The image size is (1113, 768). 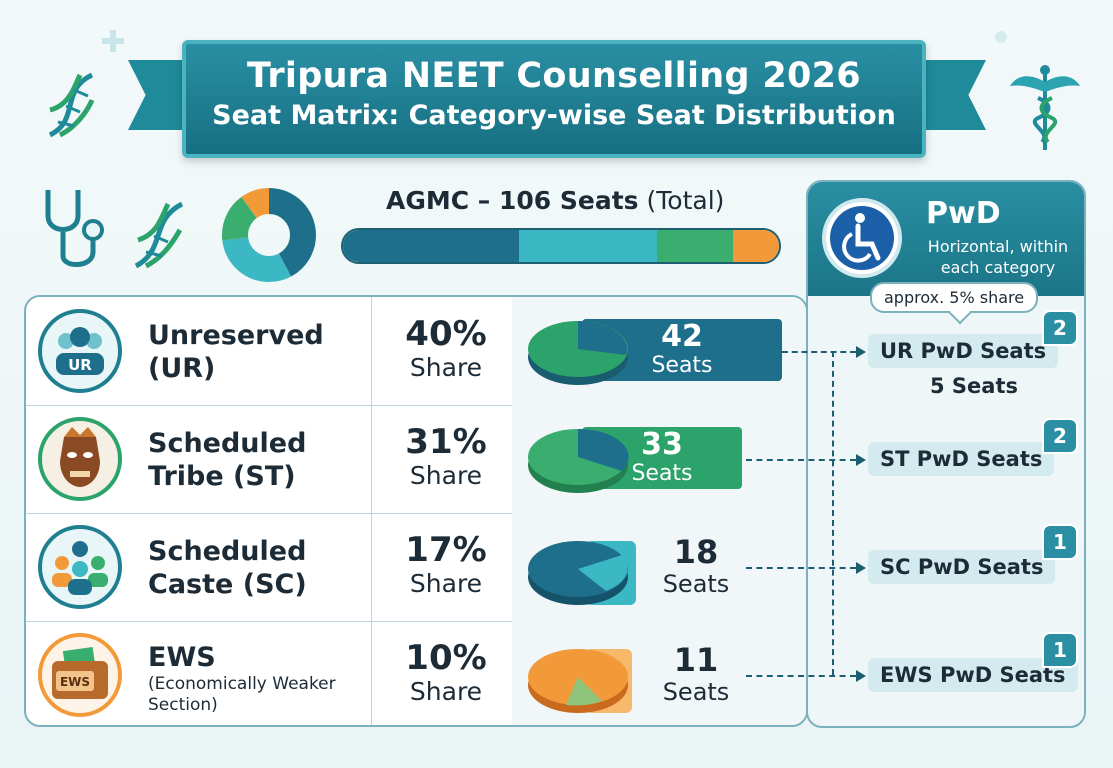 What do you see at coordinates (954, 297) in the screenshot?
I see `approx-callout: approx. 5% share` at bounding box center [954, 297].